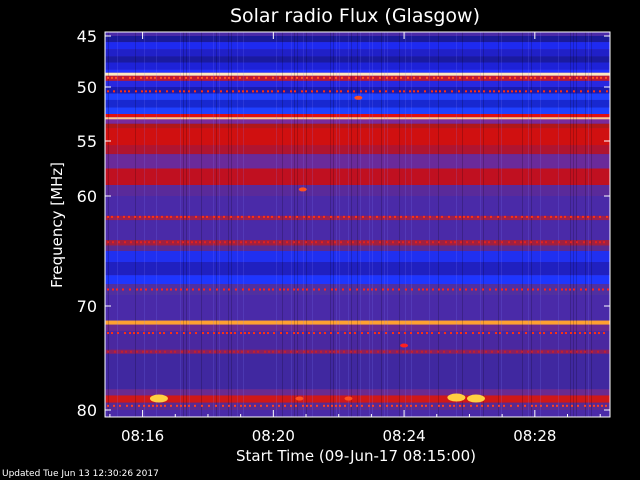 This screenshot has height=480, width=640. What do you see at coordinates (87, 196) in the screenshot?
I see `y-tick-label: 60` at bounding box center [87, 196].